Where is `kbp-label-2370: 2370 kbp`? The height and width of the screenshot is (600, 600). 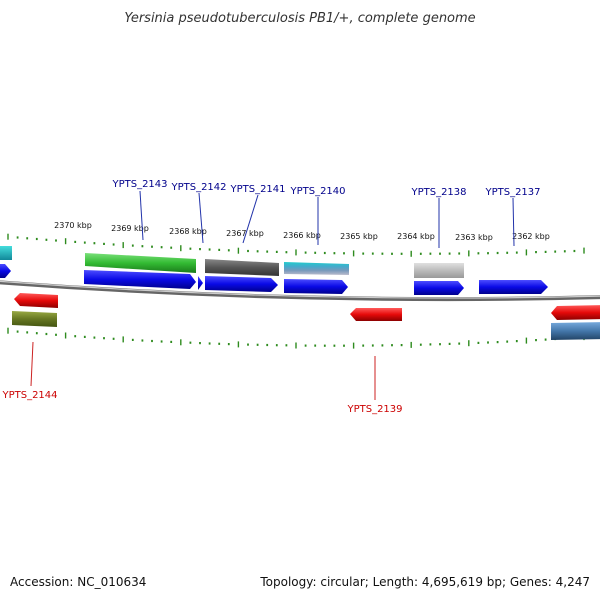 kbp-label-2370: 2370 kbp is located at coordinates (73, 225).